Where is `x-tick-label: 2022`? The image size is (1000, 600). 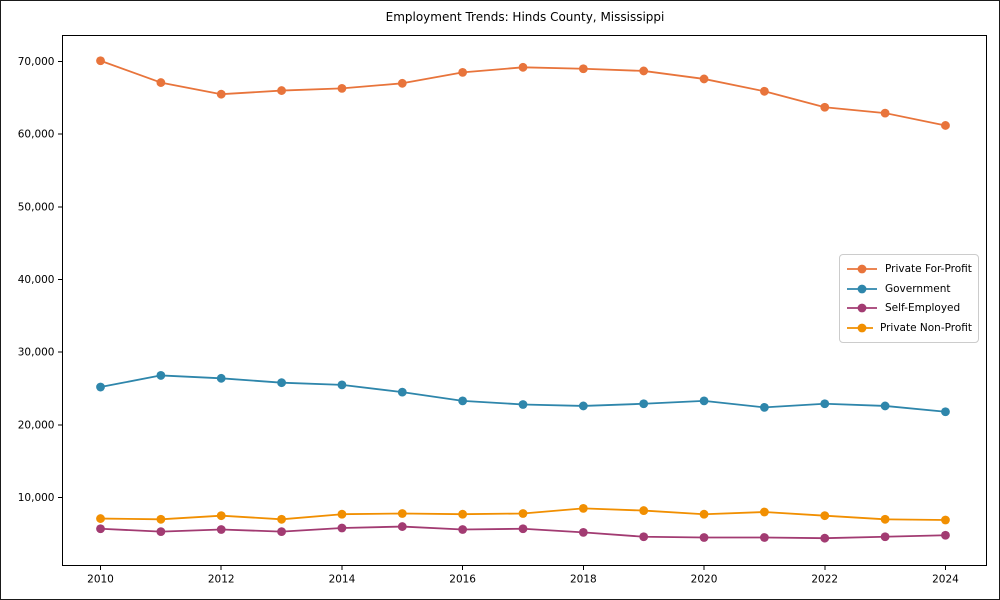 x-tick-label: 2022 is located at coordinates (824, 580).